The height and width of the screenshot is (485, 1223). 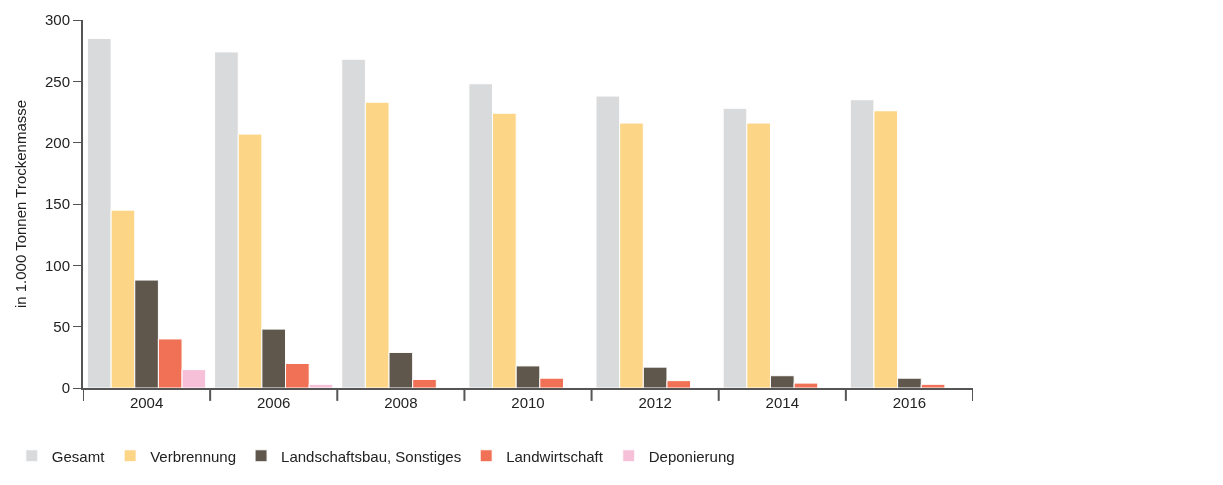 I want to click on x-tick-label: 2008, so click(x=401, y=402).